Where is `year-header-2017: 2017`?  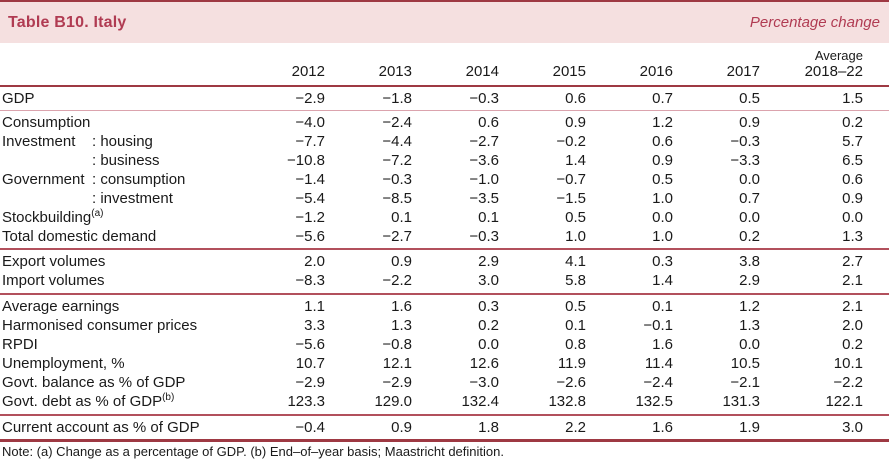
year-header-2017: 2017 is located at coordinates (716, 65).